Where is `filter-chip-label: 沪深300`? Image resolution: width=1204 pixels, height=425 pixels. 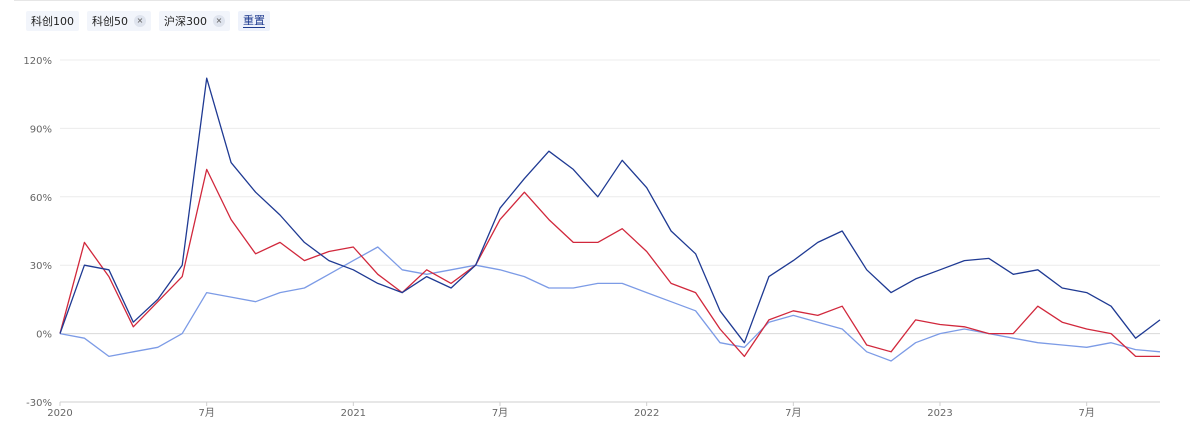 filter-chip-label: 沪深300 is located at coordinates (185, 21).